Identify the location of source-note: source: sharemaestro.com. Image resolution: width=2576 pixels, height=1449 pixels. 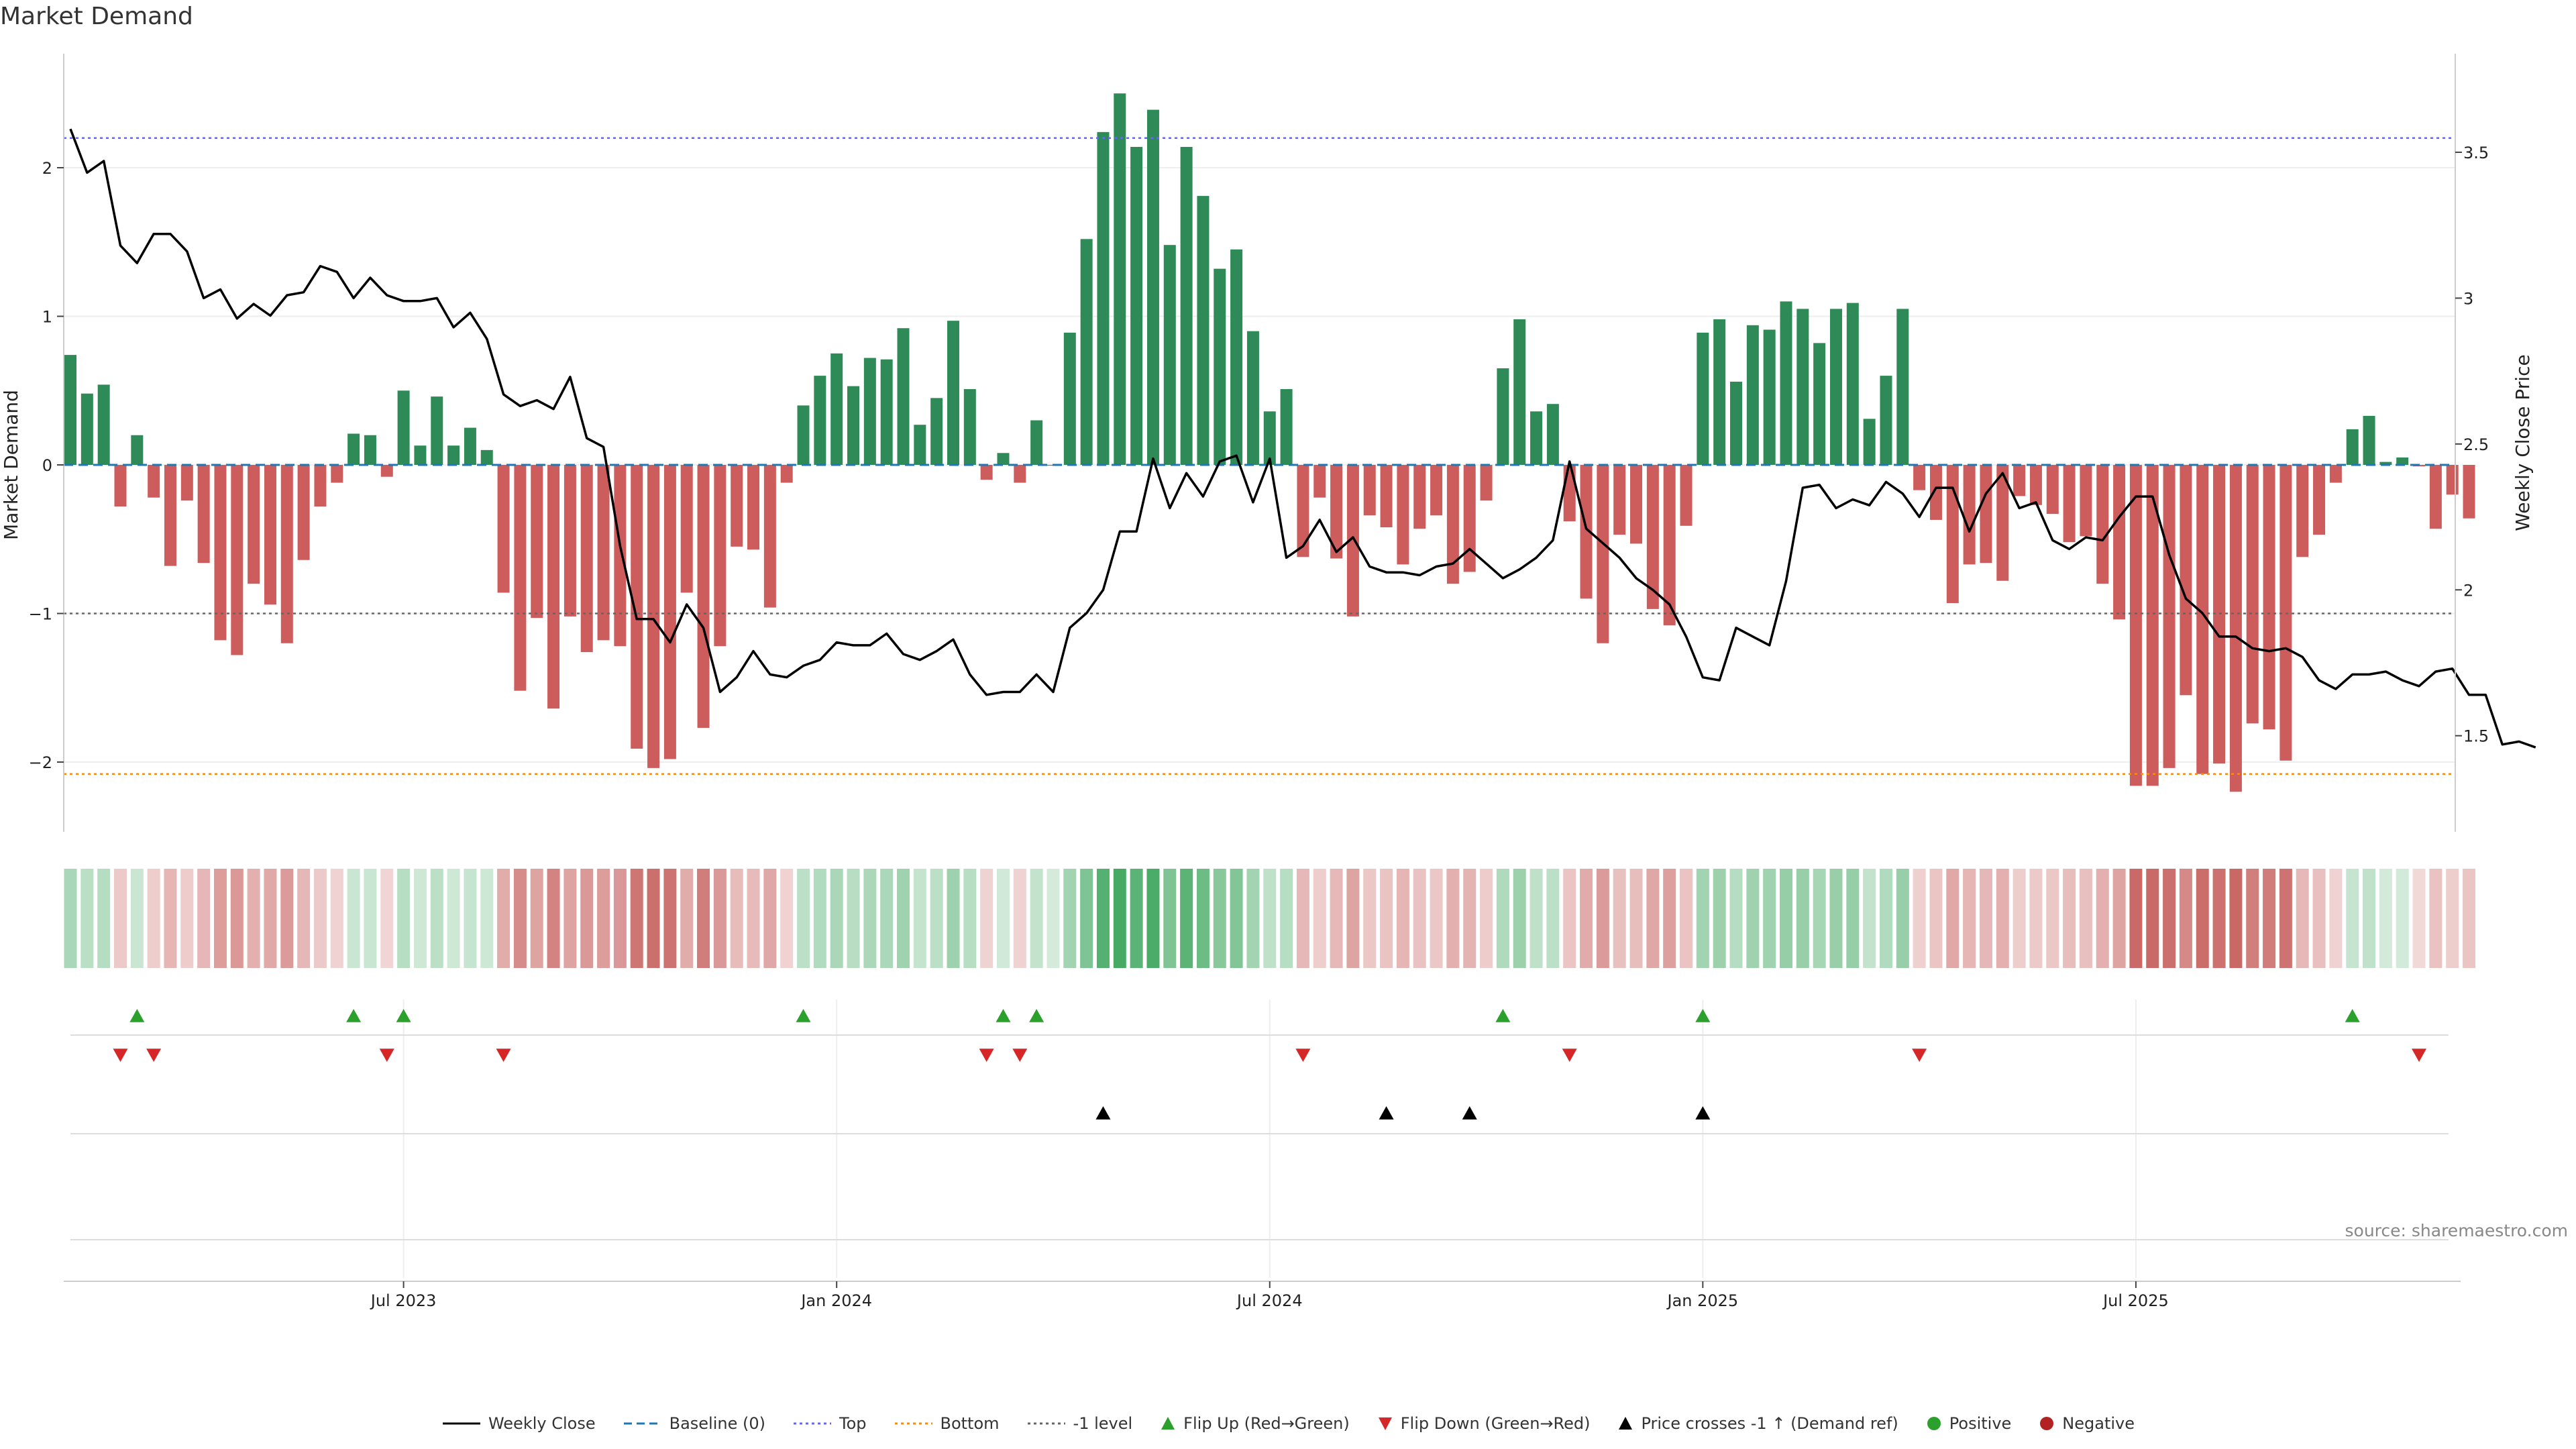
(2457, 1230).